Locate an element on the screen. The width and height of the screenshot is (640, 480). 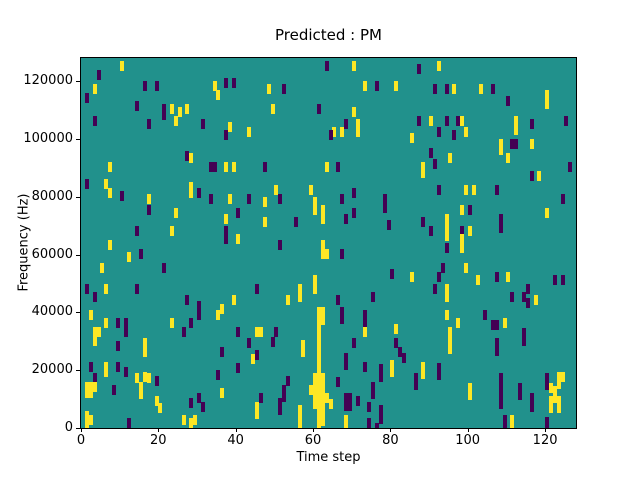
y-tick-label: 20000 is located at coordinates (52, 370).